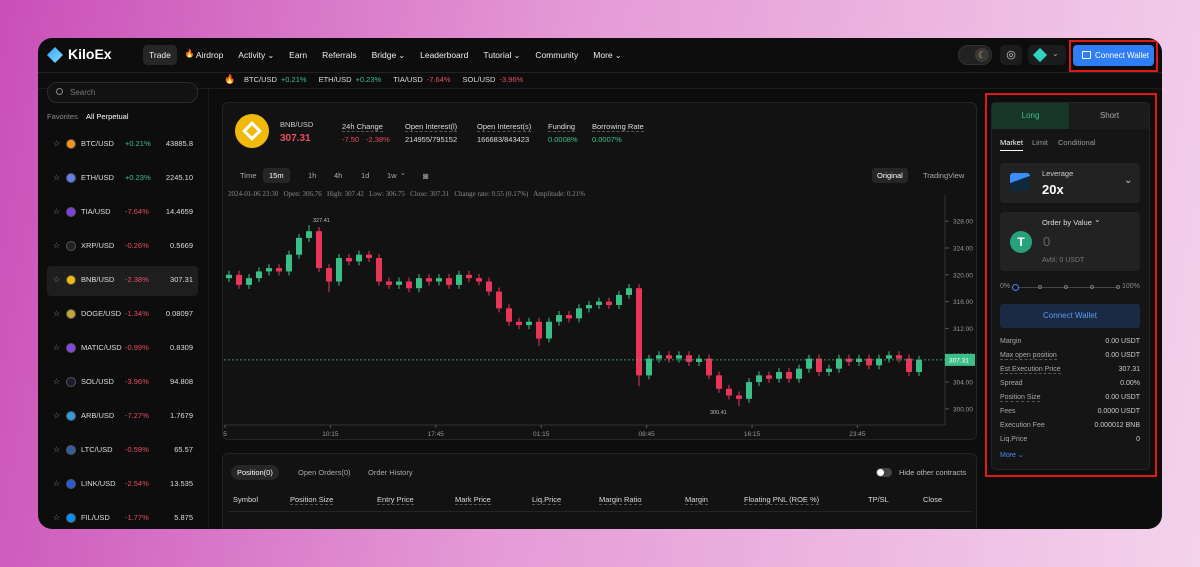  What do you see at coordinates (1122, 341) in the screenshot?
I see `info-value: 0.00 USDT` at bounding box center [1122, 341].